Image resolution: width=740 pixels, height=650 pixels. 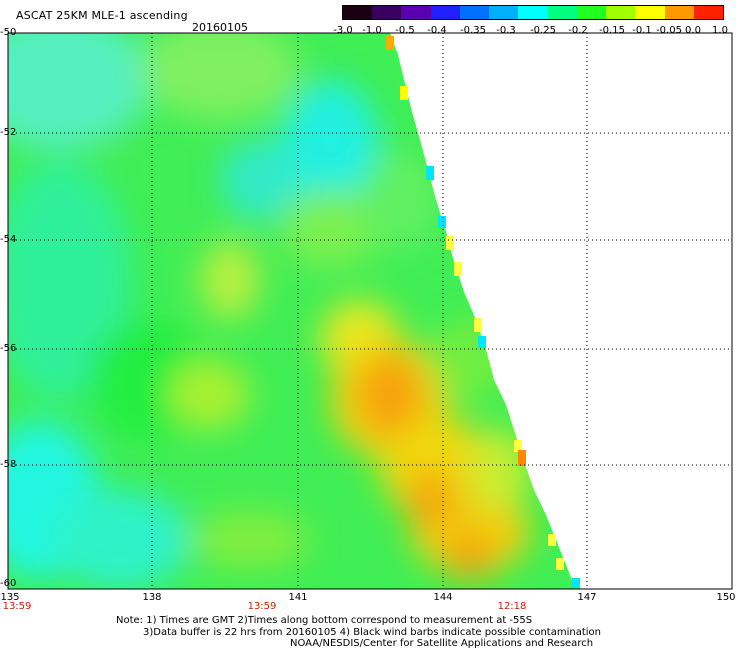 I want to click on colorbar-label: -0.2, so click(x=578, y=30).